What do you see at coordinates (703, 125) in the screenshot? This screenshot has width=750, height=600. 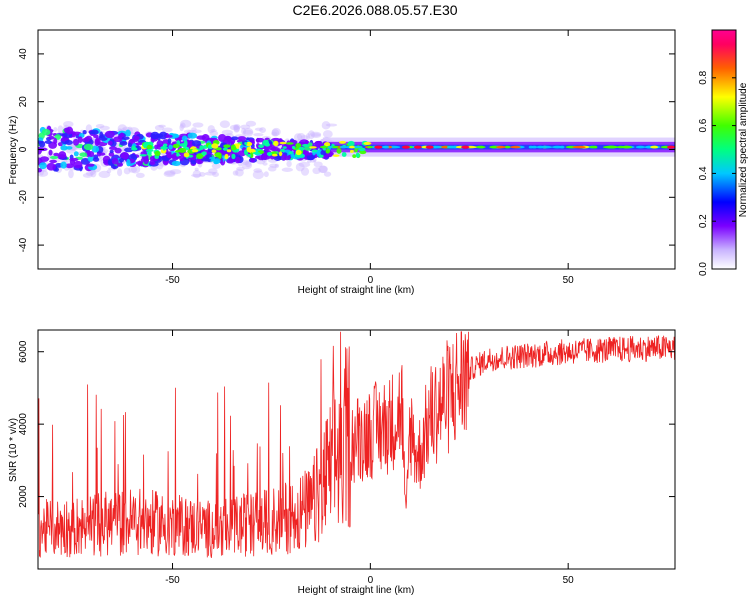 I see `colorbar-tick-label: 0.6` at bounding box center [703, 125].